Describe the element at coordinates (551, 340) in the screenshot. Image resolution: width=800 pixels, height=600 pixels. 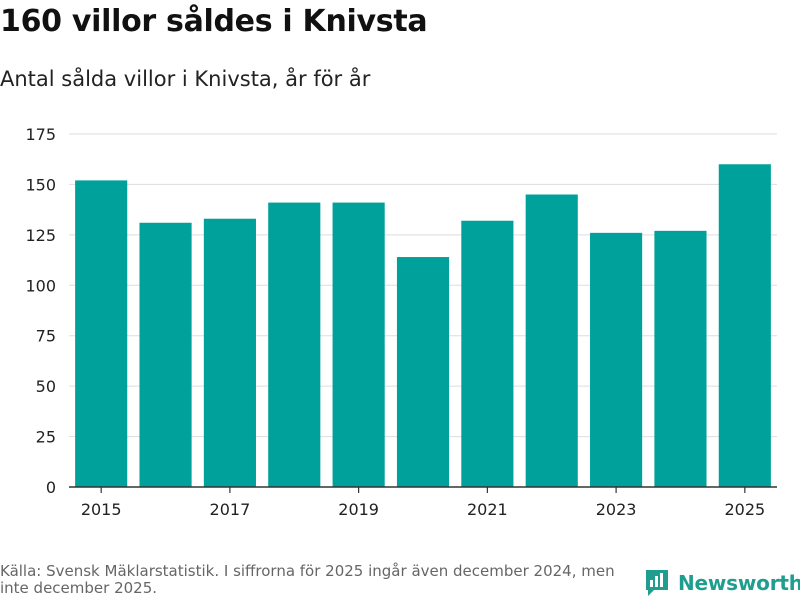
I see `bar-2022` at that location.